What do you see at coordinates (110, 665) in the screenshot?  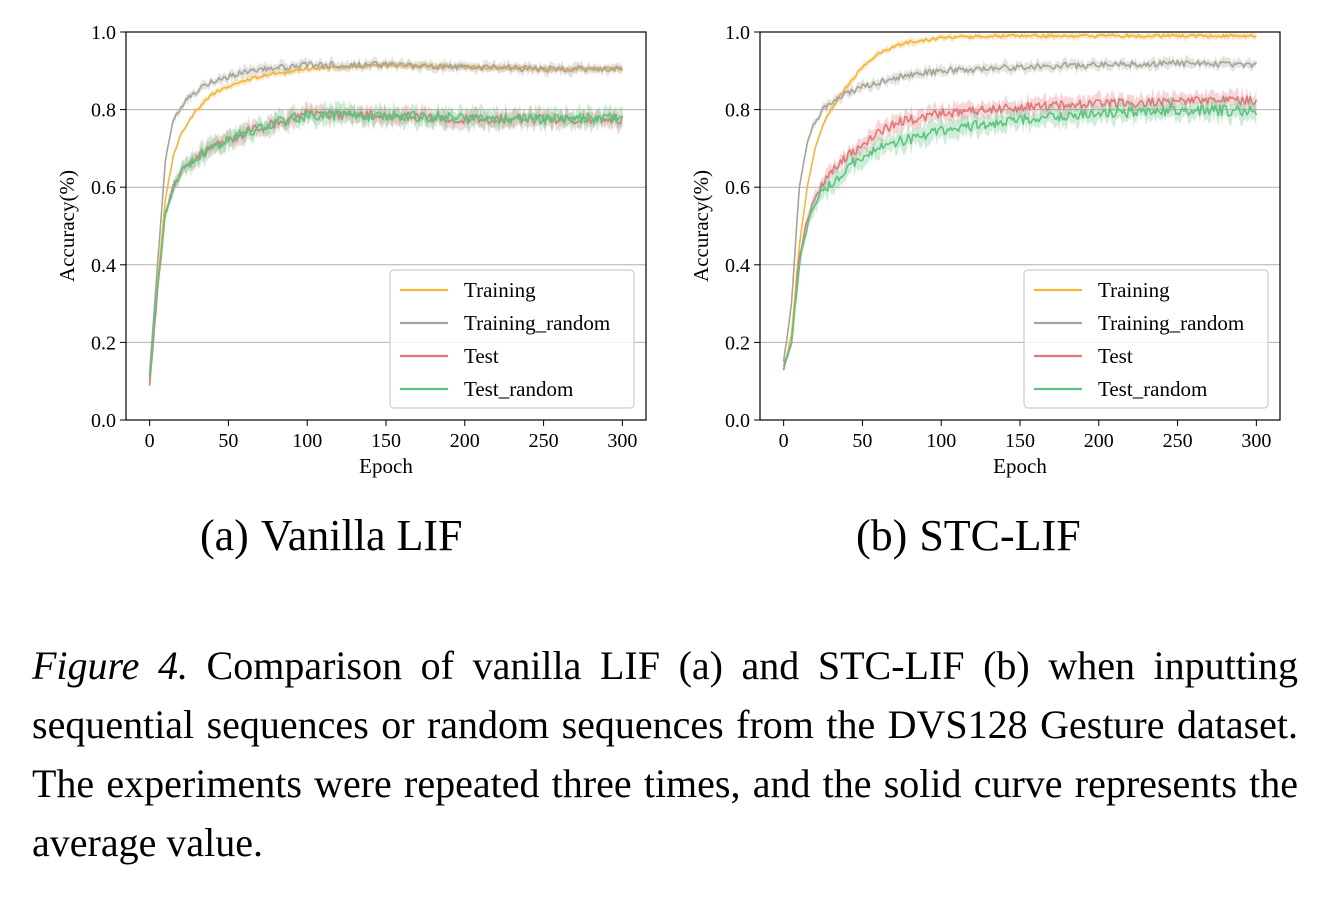 I see `figure-label: Figure 4.` at bounding box center [110, 665].